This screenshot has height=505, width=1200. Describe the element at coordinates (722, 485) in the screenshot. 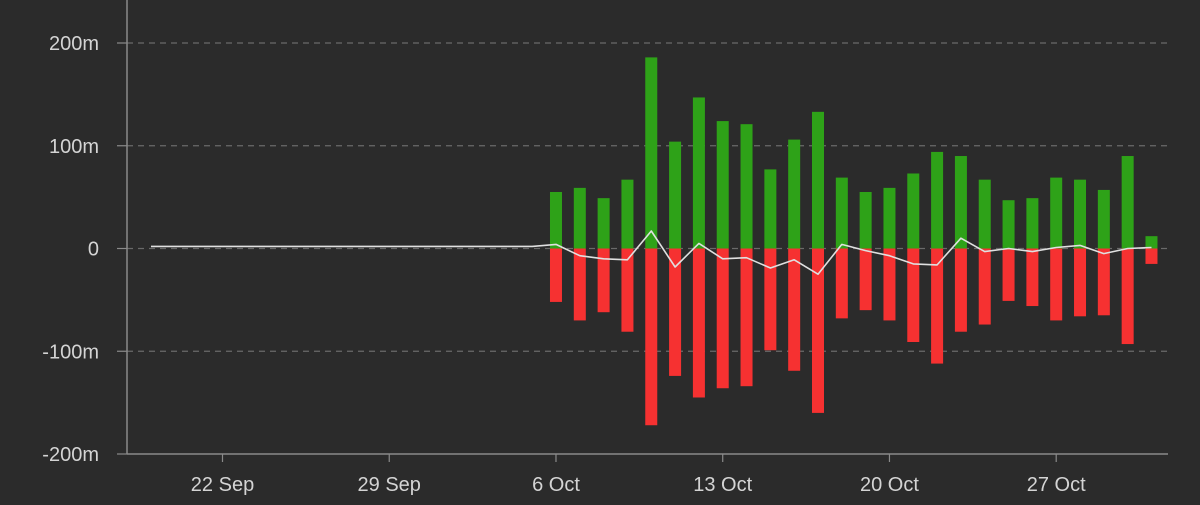

I see `x-tick-label: 13 Oct` at that location.